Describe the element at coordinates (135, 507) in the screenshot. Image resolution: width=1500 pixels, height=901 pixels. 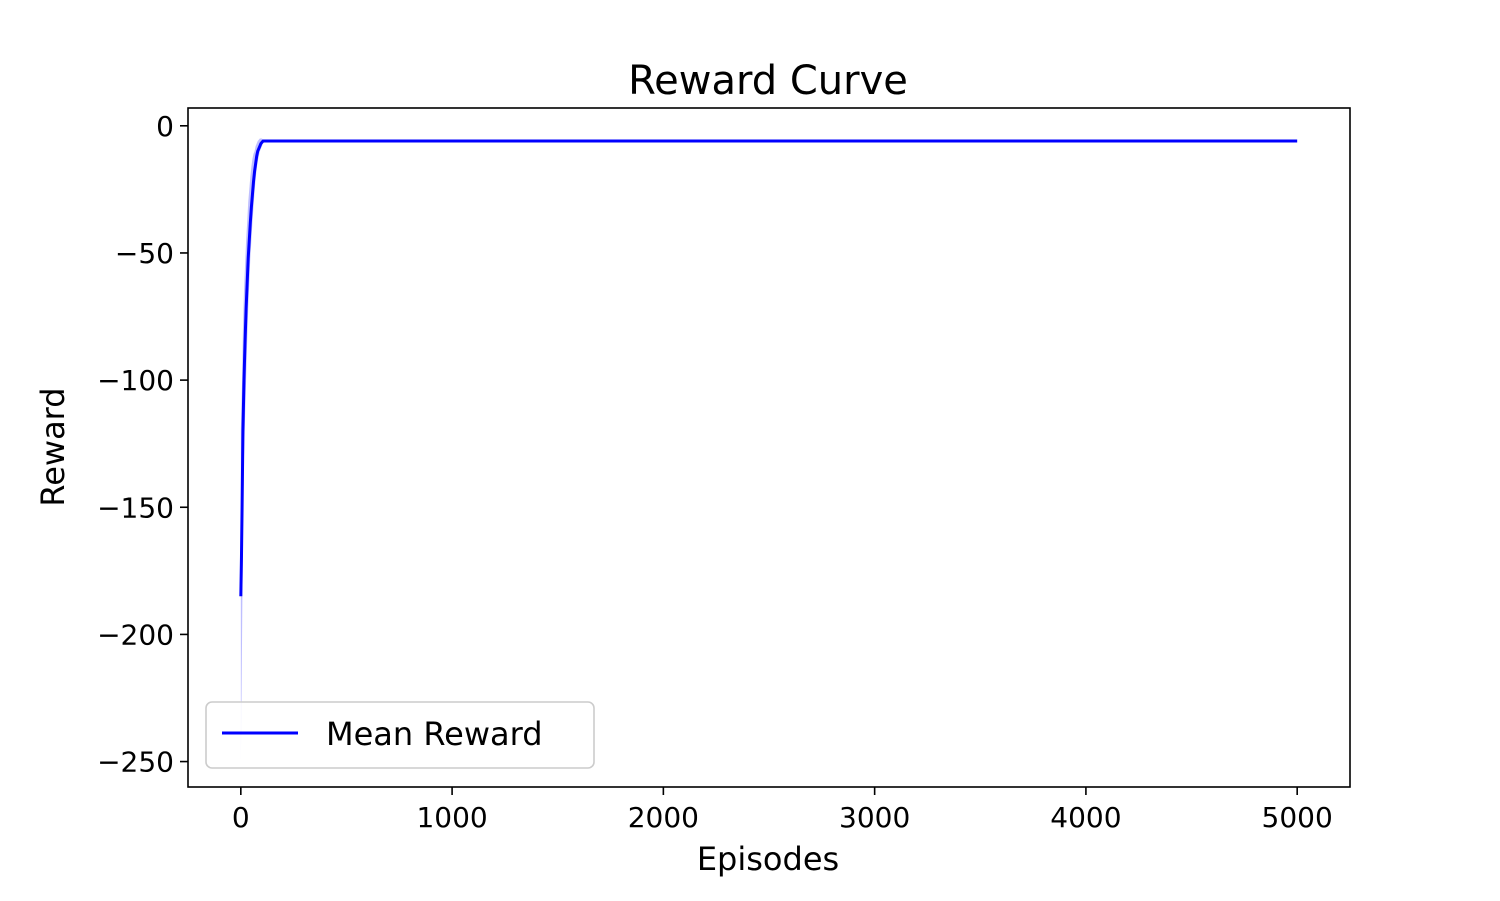
I see `y-tick-label: −150` at that location.